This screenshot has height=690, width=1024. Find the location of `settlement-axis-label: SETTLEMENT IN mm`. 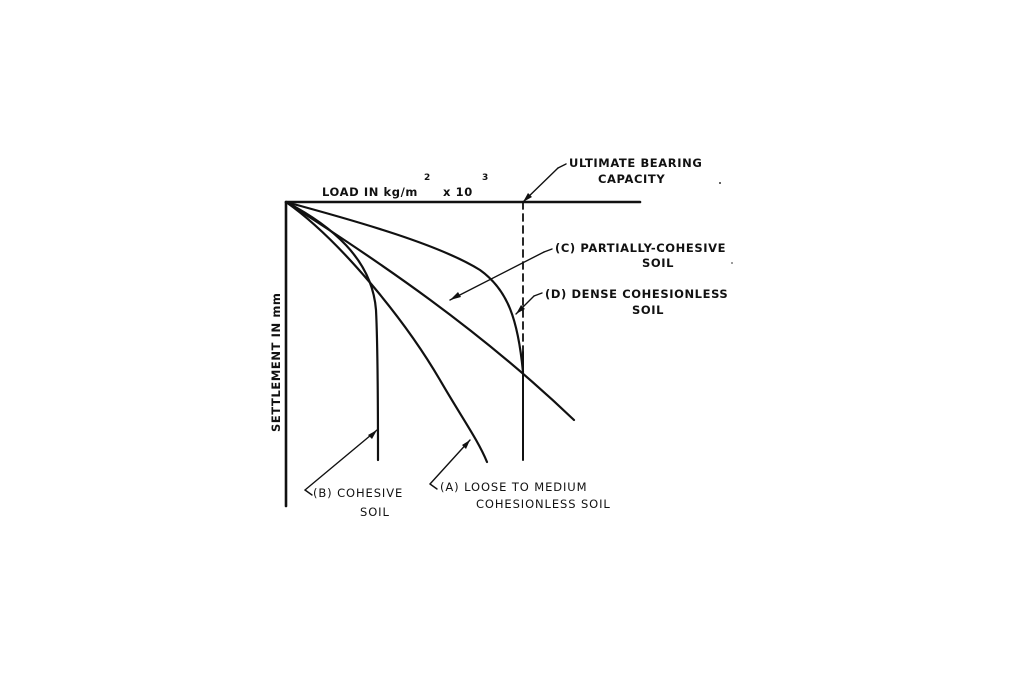

settlement-axis-label: SETTLEMENT IN mm is located at coordinates (276, 362).